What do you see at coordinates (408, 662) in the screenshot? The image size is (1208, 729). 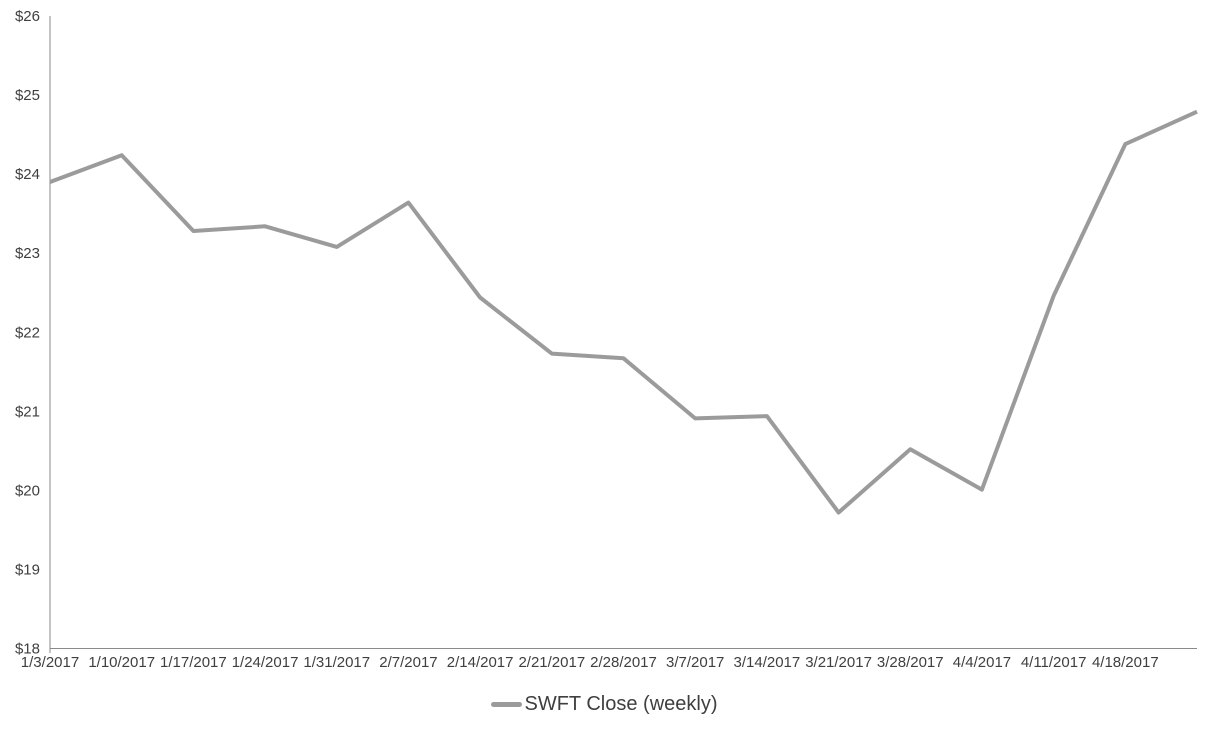 I see `x-tick-label: 2/7/2017` at bounding box center [408, 662].